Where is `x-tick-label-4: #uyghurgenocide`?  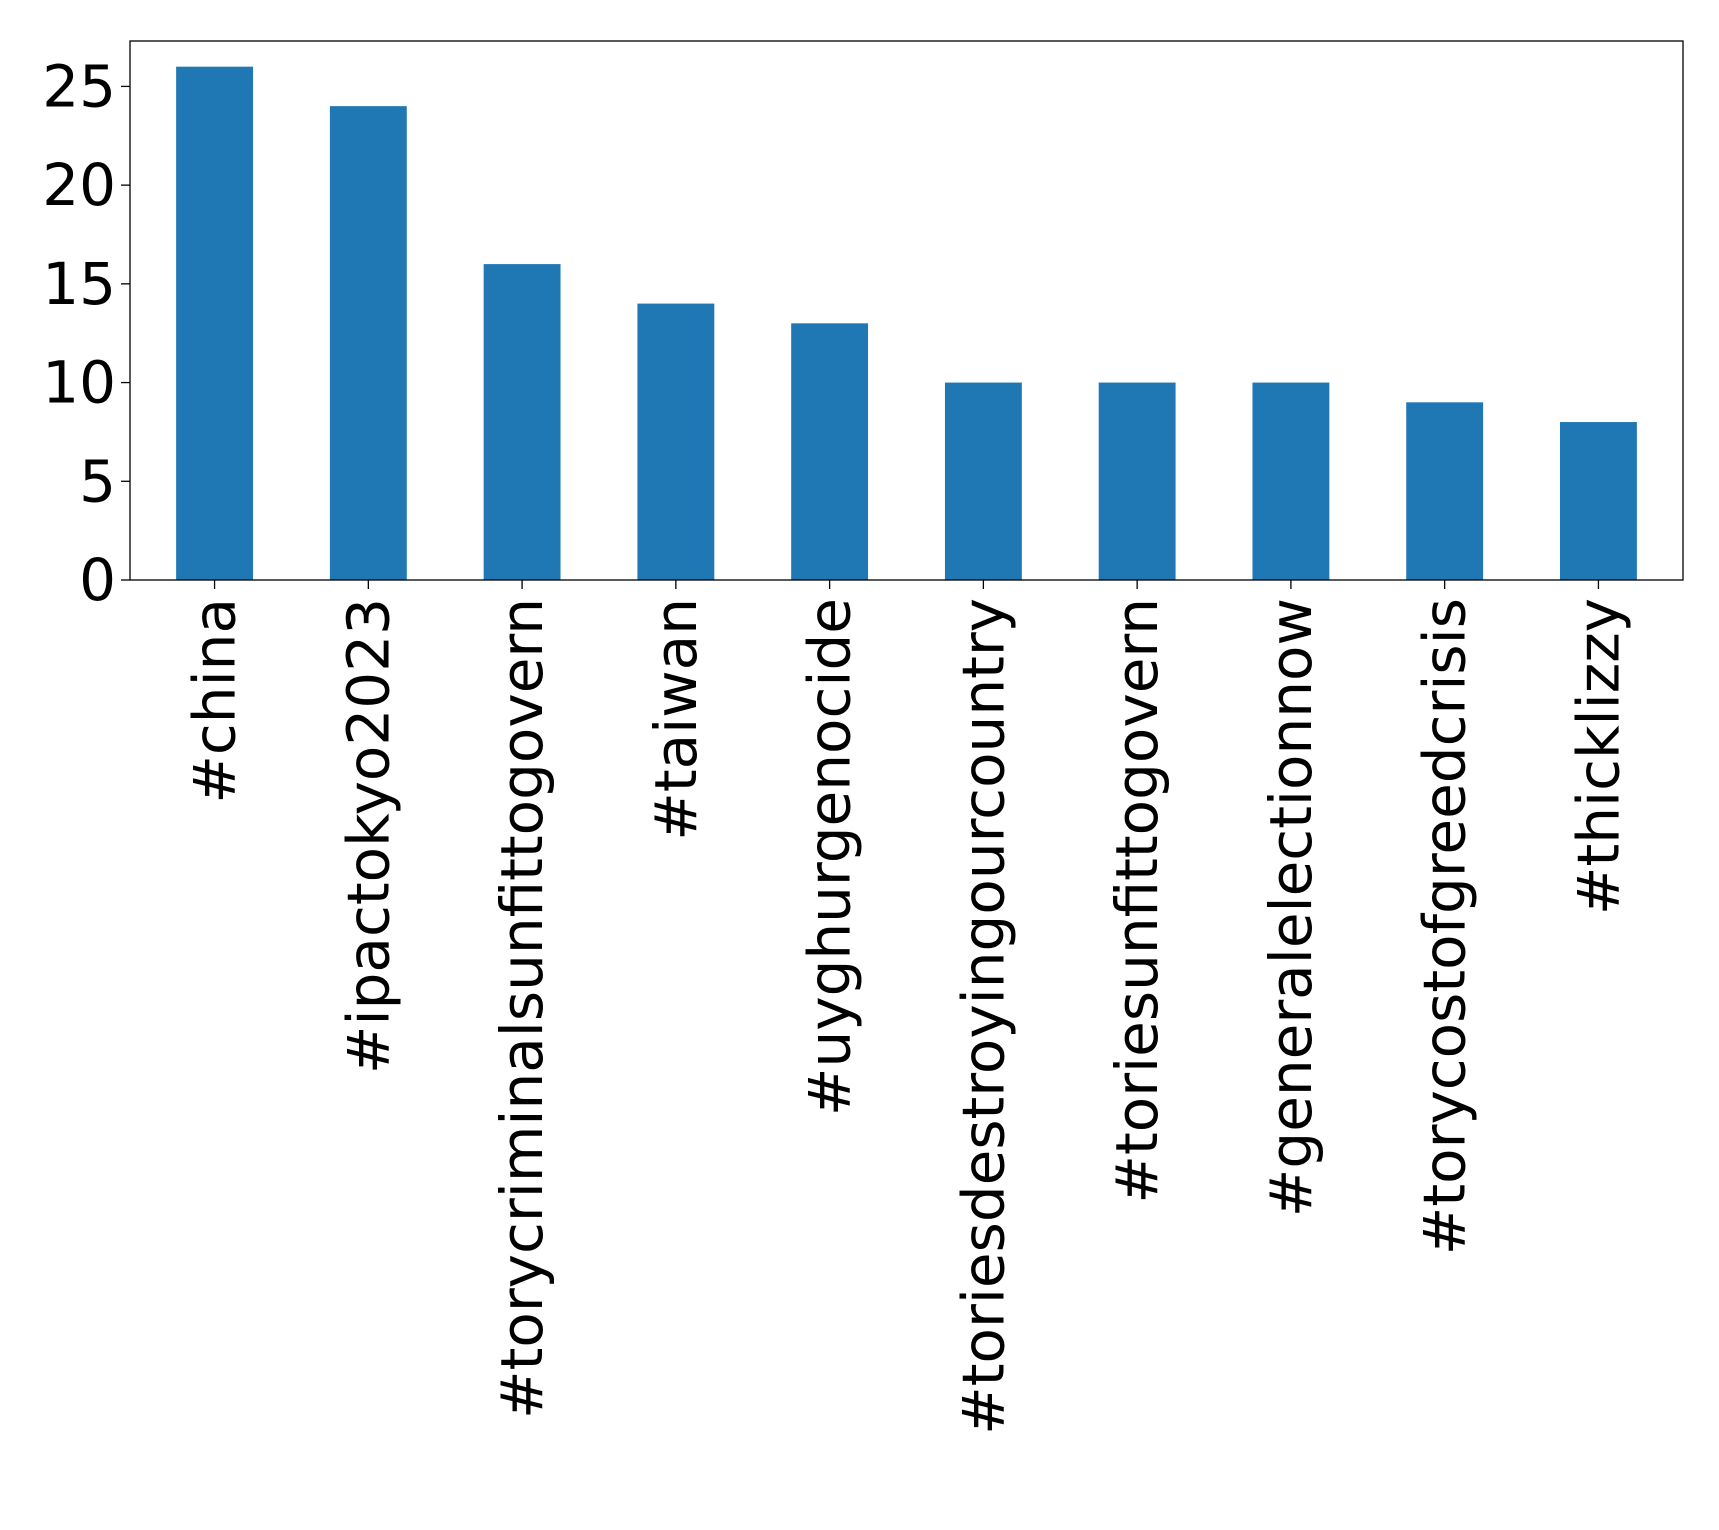 x-tick-label-4: #uyghurgenocide is located at coordinates (830, 857).